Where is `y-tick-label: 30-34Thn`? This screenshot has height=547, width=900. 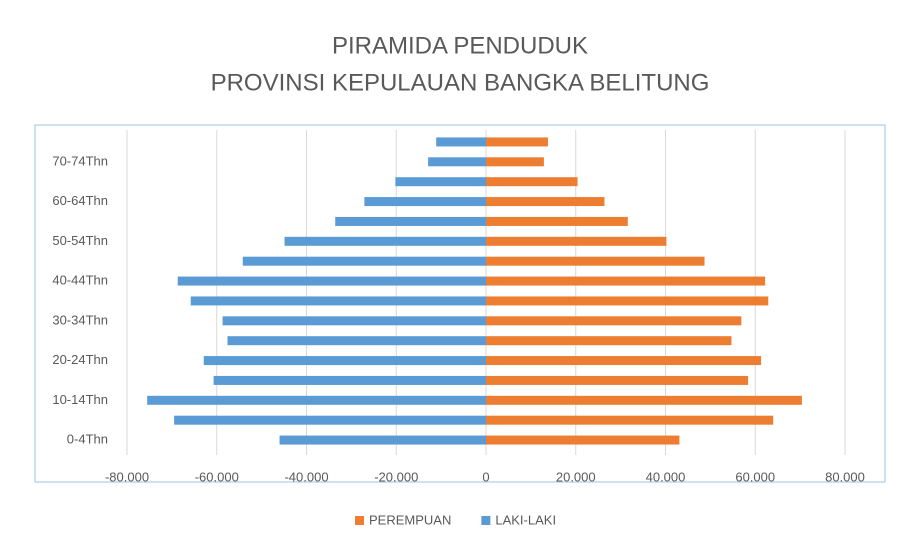
y-tick-label: 30-34Thn is located at coordinates (80, 319).